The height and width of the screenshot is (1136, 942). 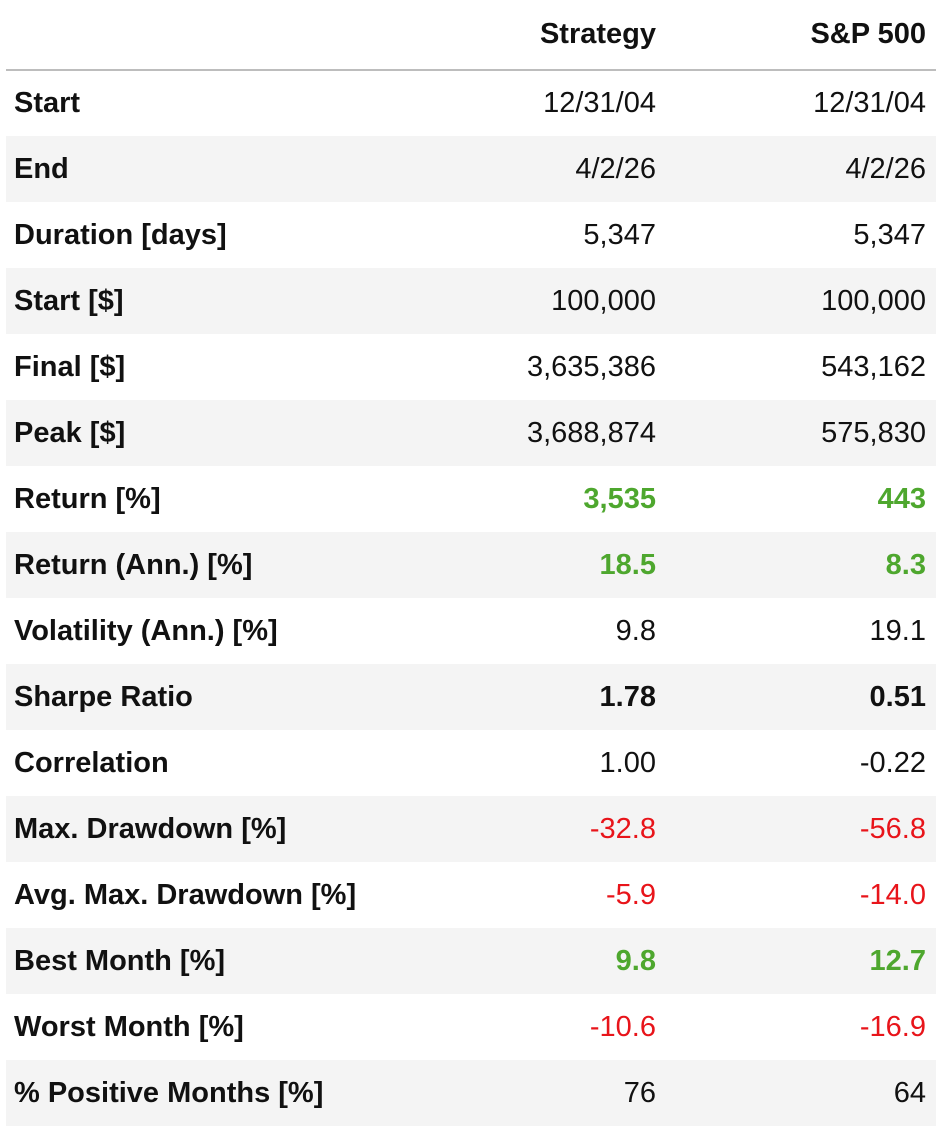 What do you see at coordinates (471, 367) in the screenshot?
I see `table-row: Final [$] 3,635,386 543,162` at bounding box center [471, 367].